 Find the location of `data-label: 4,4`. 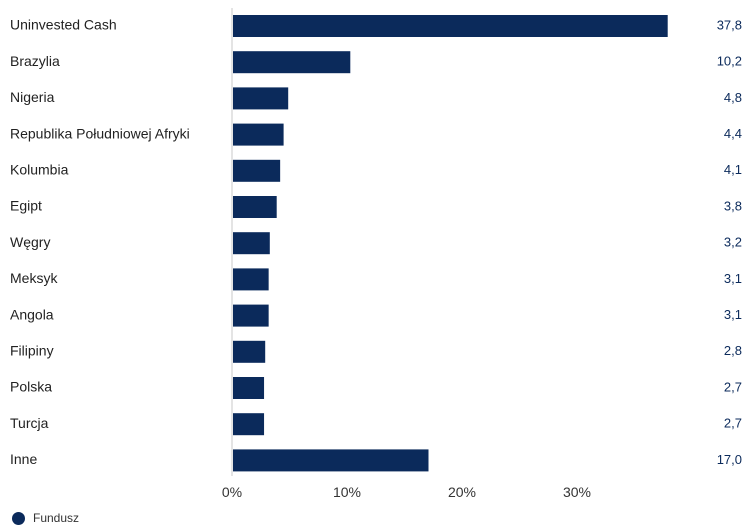

data-label: 4,4 is located at coordinates (733, 133).